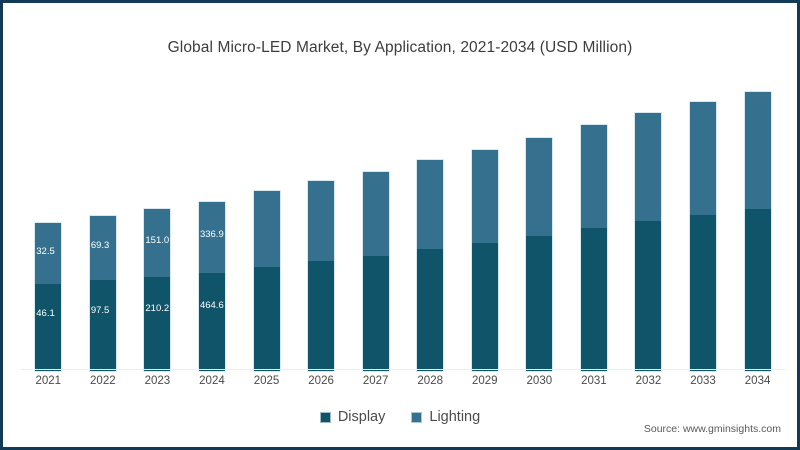  I want to click on bar-segment-lighting: 32.5, so click(48, 253).